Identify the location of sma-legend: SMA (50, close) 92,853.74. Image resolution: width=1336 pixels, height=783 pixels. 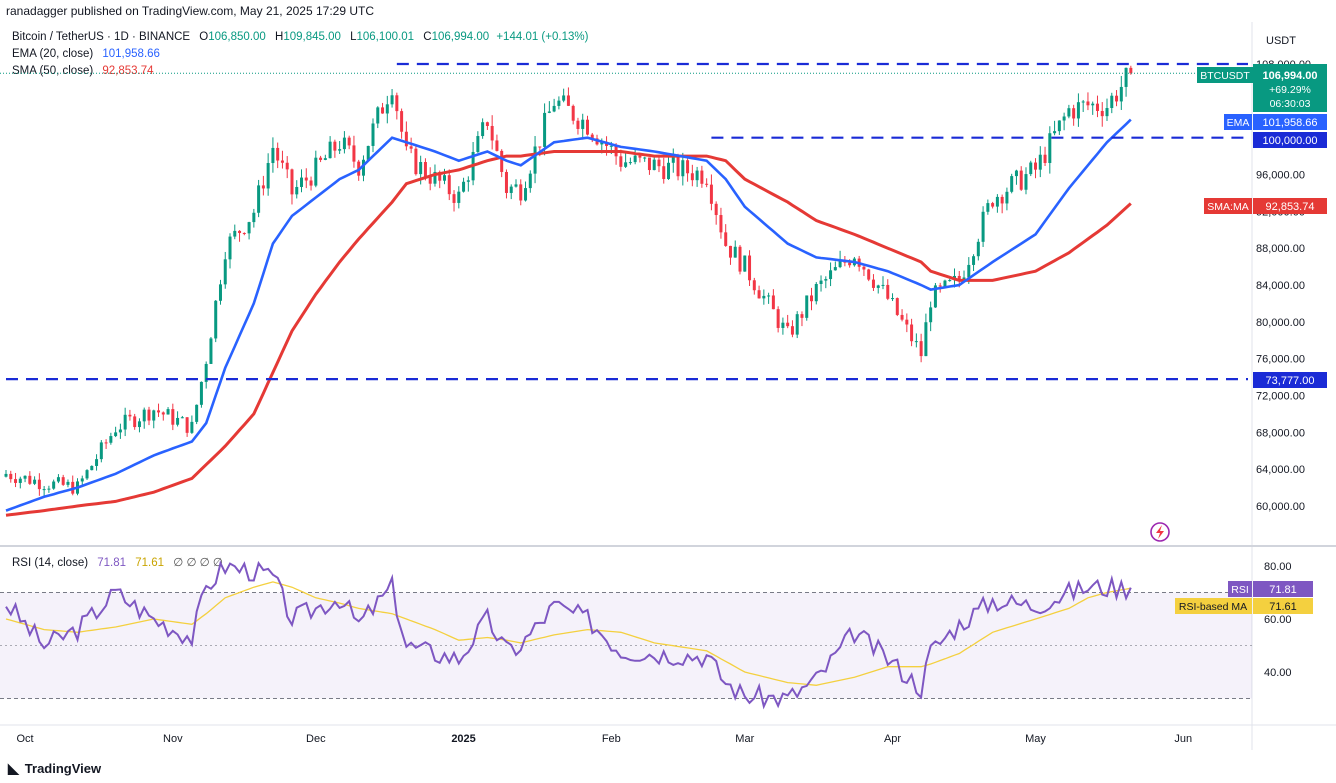
(83, 71).